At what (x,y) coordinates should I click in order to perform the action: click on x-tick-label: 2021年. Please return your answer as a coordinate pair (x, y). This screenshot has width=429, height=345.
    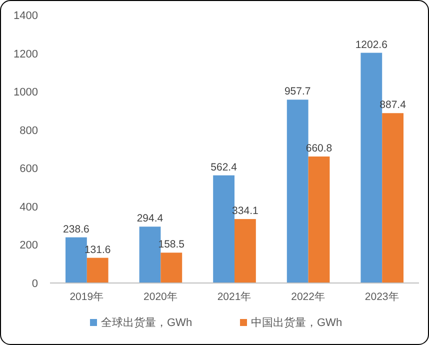
    Looking at the image, I should click on (234, 297).